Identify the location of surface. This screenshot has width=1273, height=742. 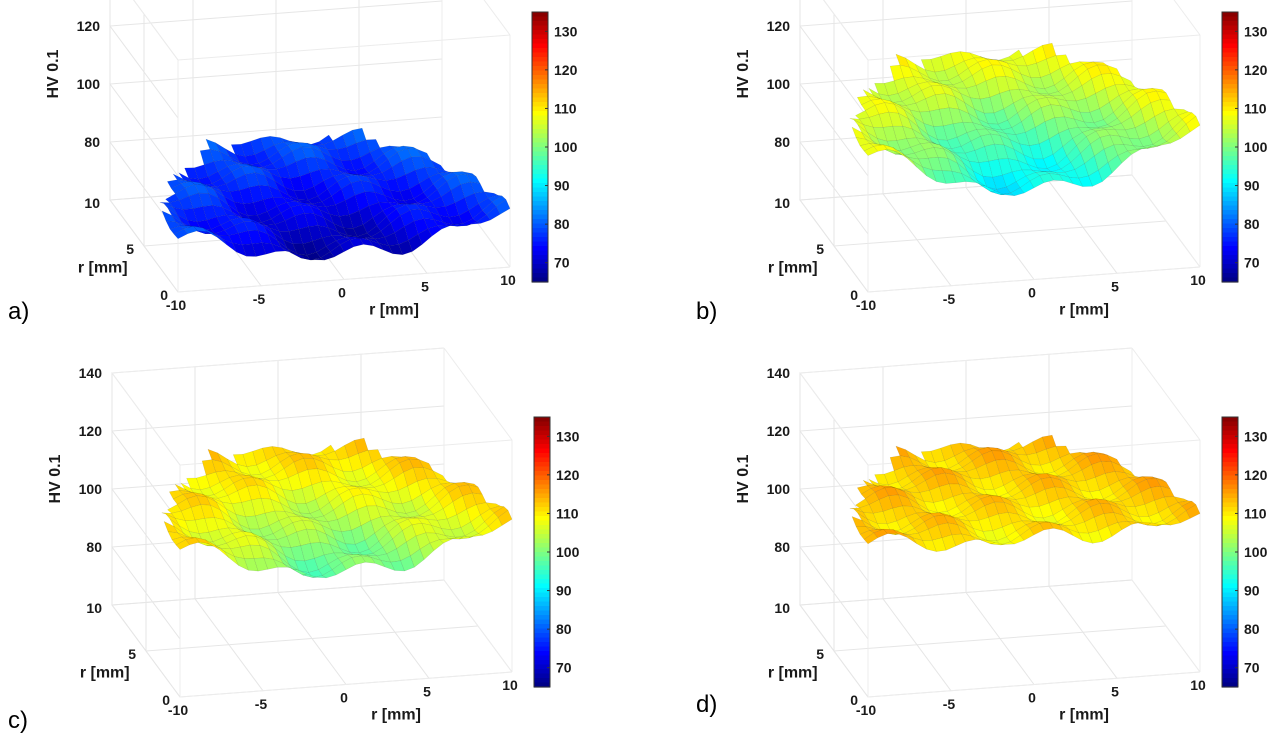
(1025, 119).